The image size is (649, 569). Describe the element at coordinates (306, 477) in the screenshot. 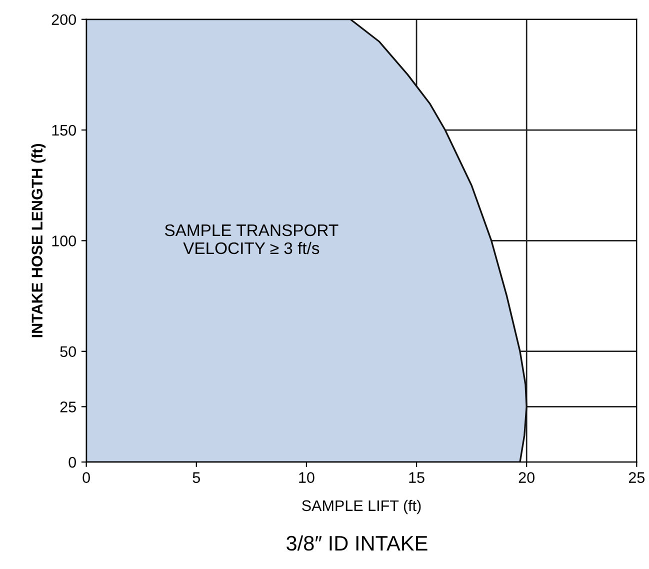

I see `x-tick-label: 10` at that location.